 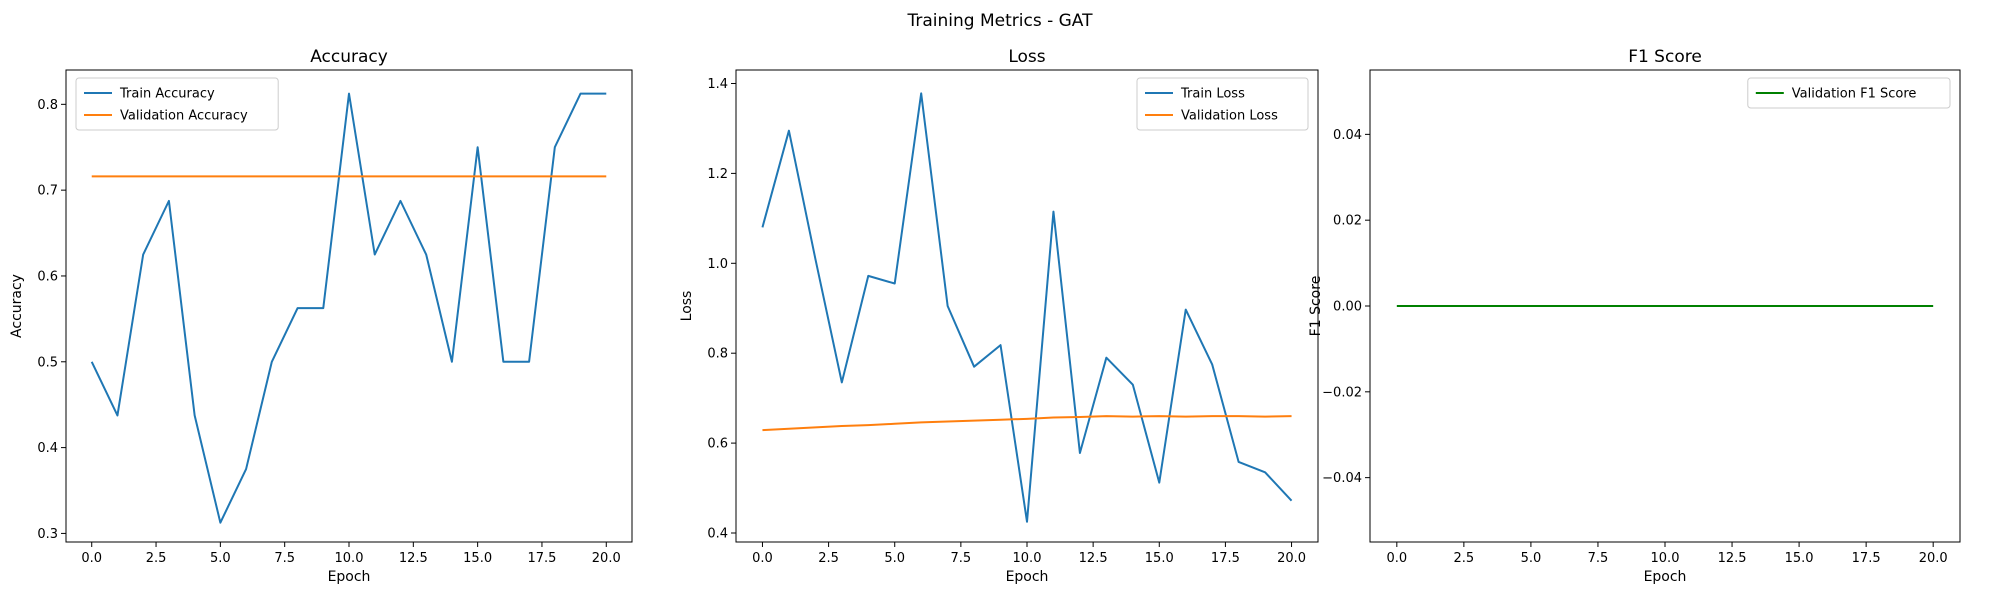 I want to click on legend-label: Train Loss, so click(x=1212, y=94).